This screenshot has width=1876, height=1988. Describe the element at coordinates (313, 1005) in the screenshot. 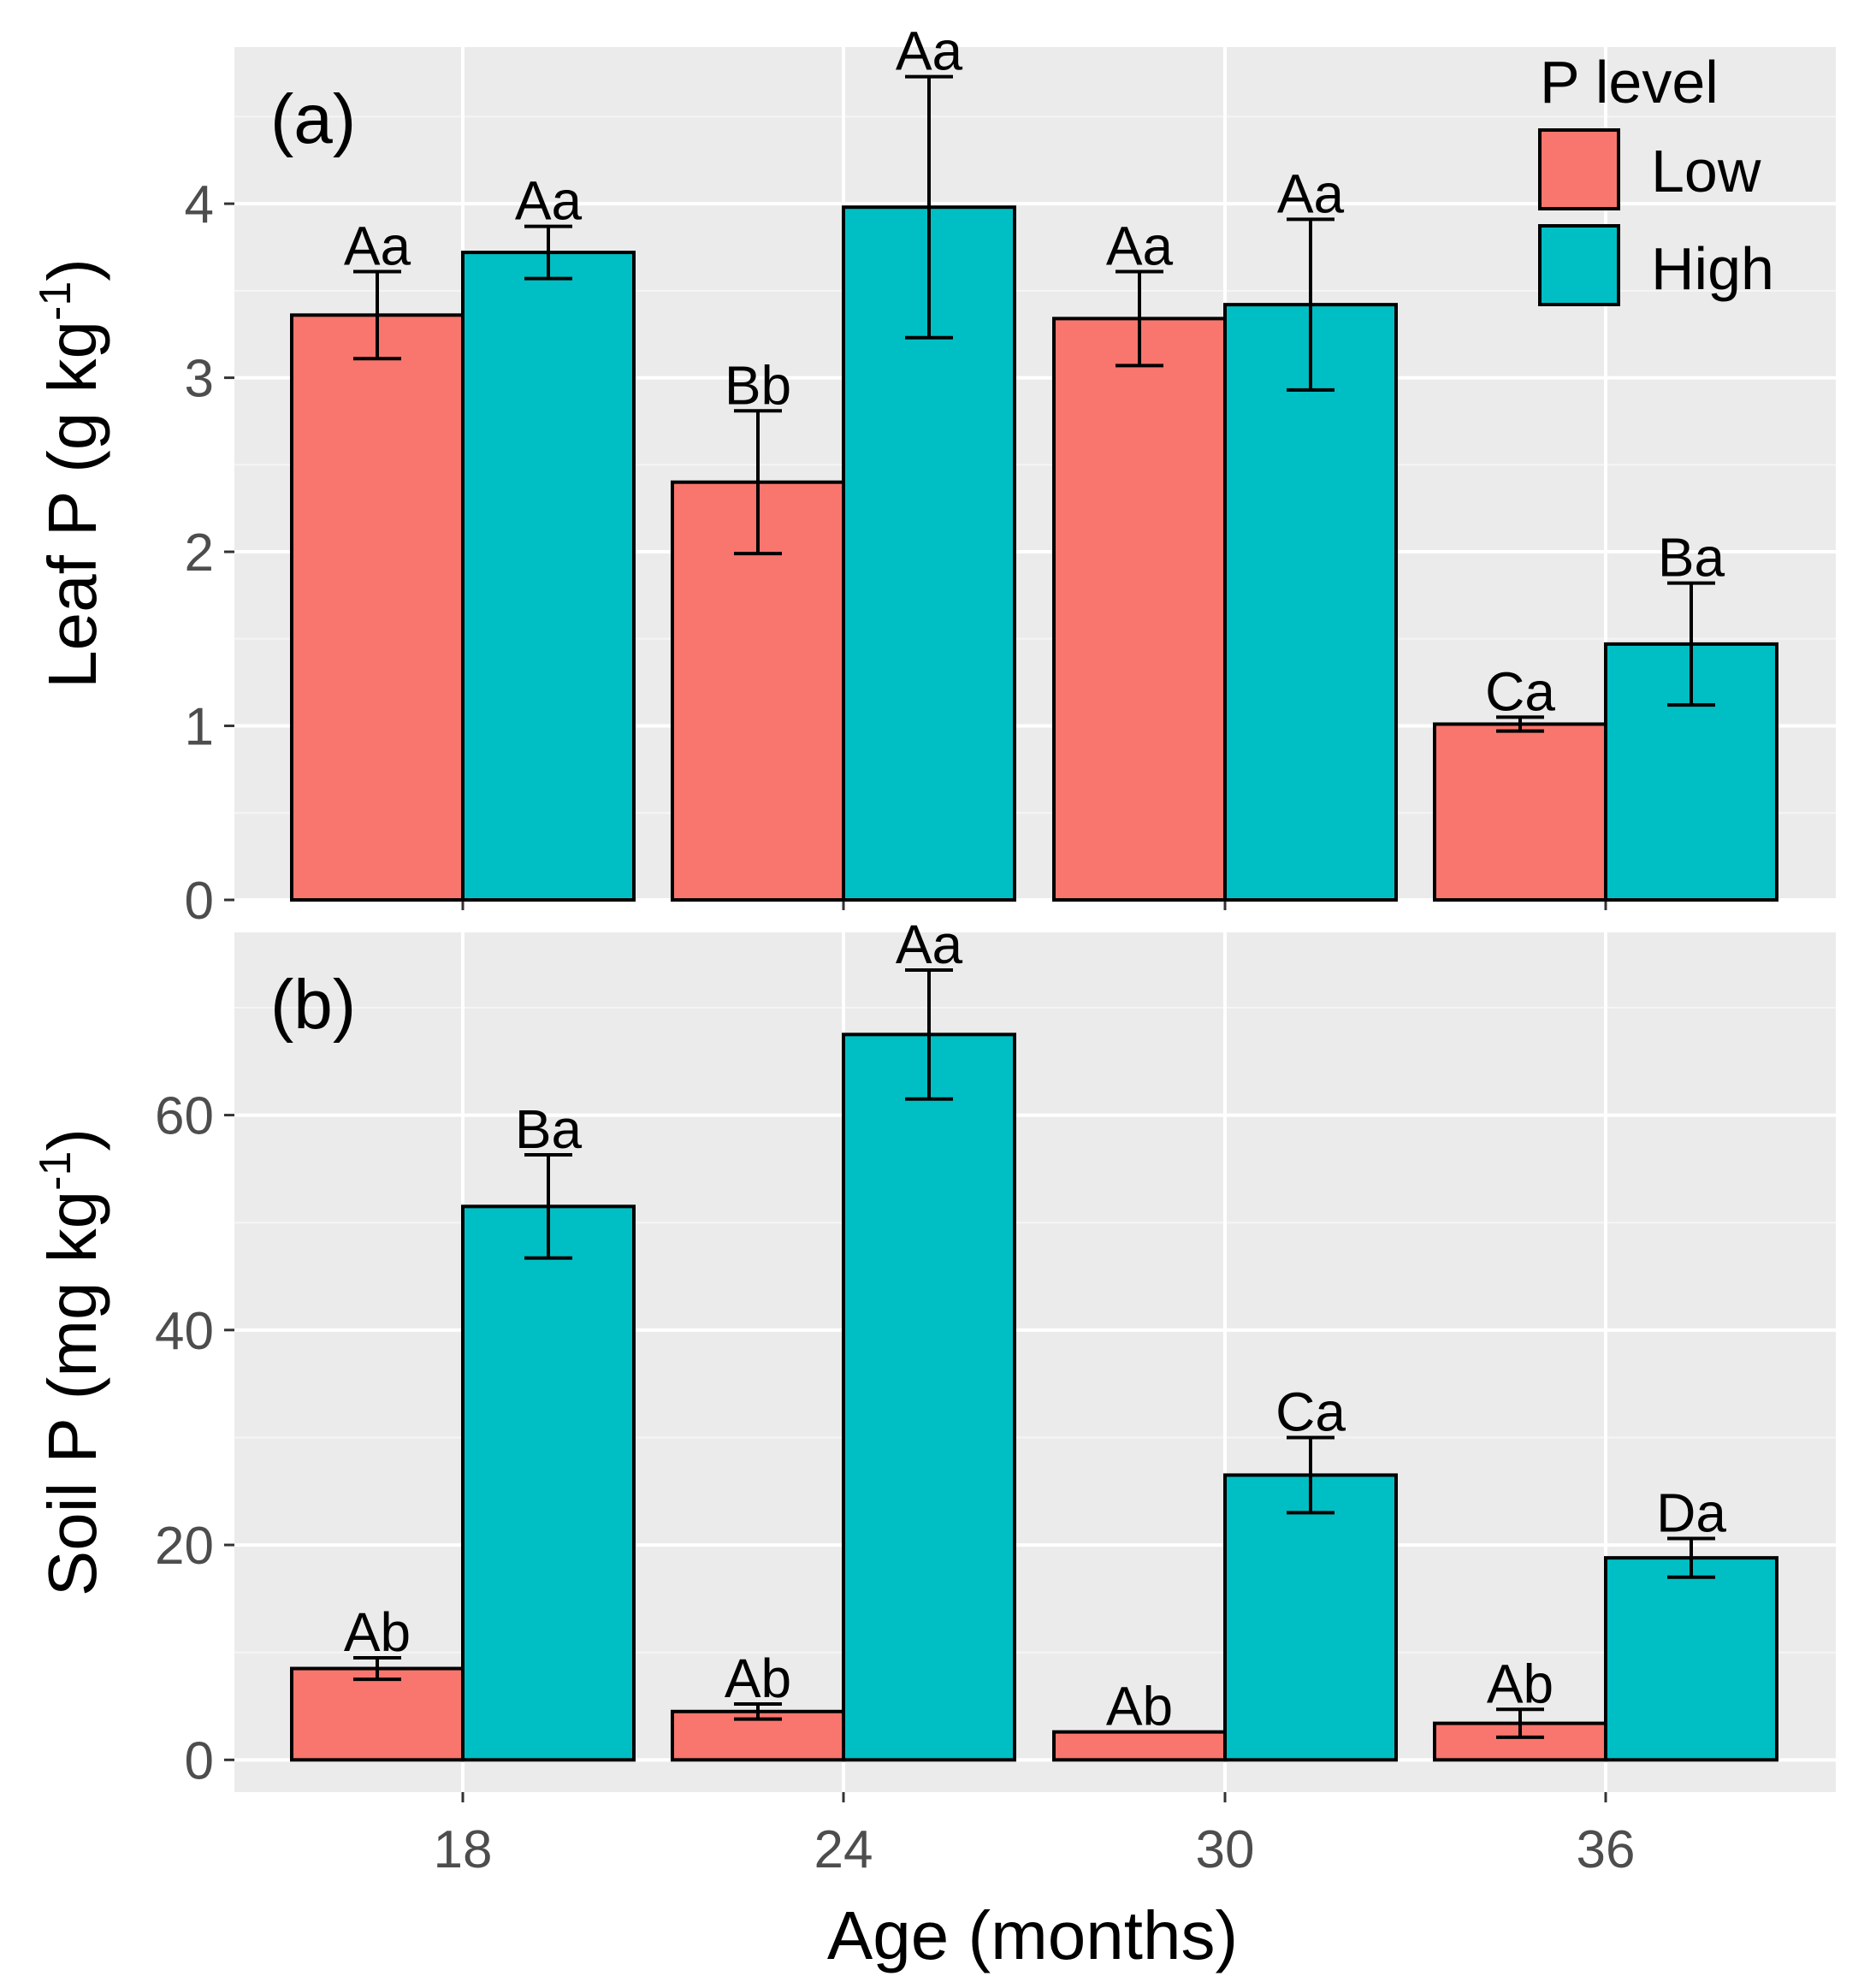

I see `panel-label: (b)` at that location.